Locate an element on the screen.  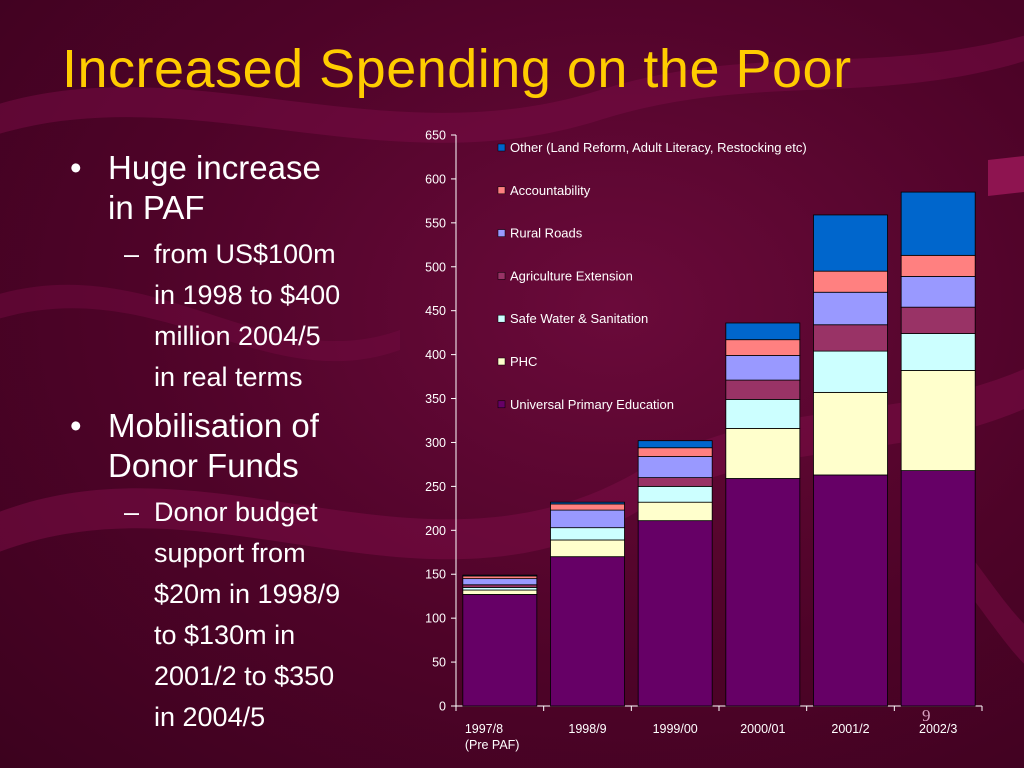
legend-label: Agriculture Extension is located at coordinates (571, 275).